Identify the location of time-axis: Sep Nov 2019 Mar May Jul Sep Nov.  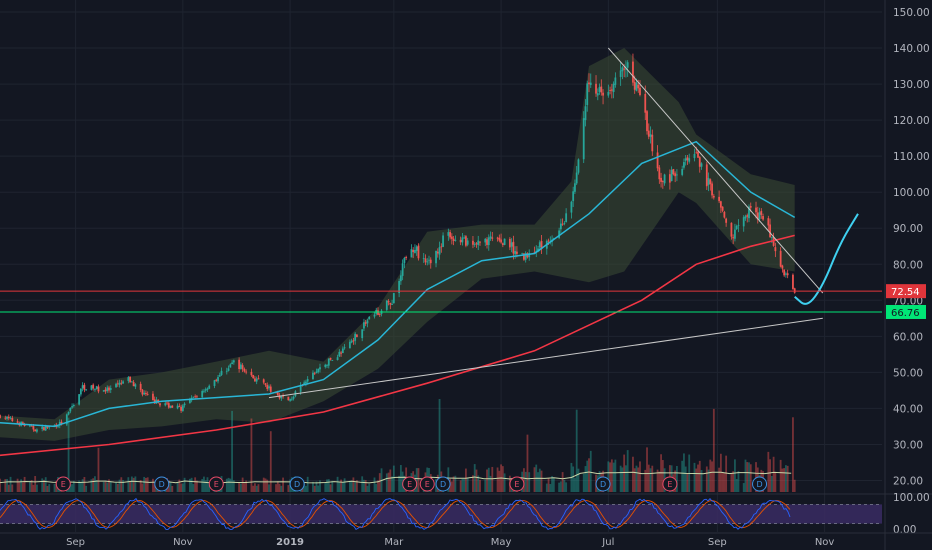
(466, 540).